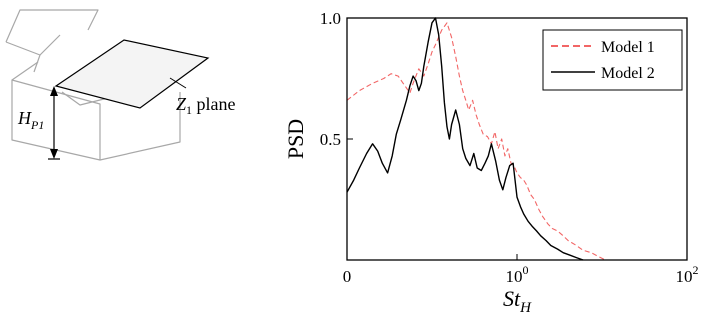 This screenshot has width=707, height=320. I want to click on box-right-face, so click(140, 126).